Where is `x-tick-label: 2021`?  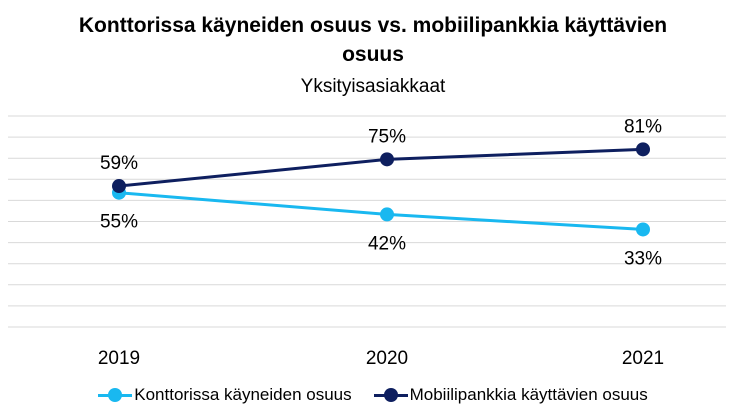
x-tick-label: 2021 is located at coordinates (643, 358).